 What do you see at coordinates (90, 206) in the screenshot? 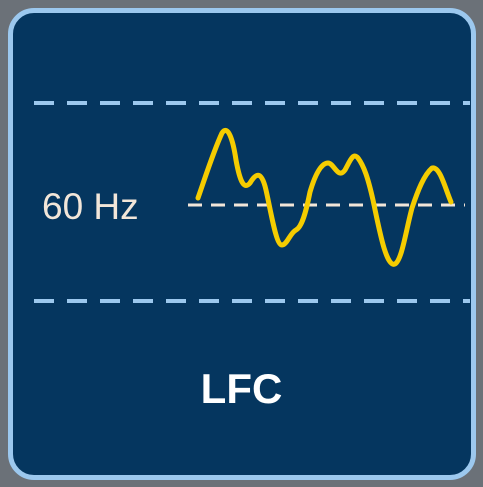
I see `nominal-frequency-label: 60 Hz` at bounding box center [90, 206].